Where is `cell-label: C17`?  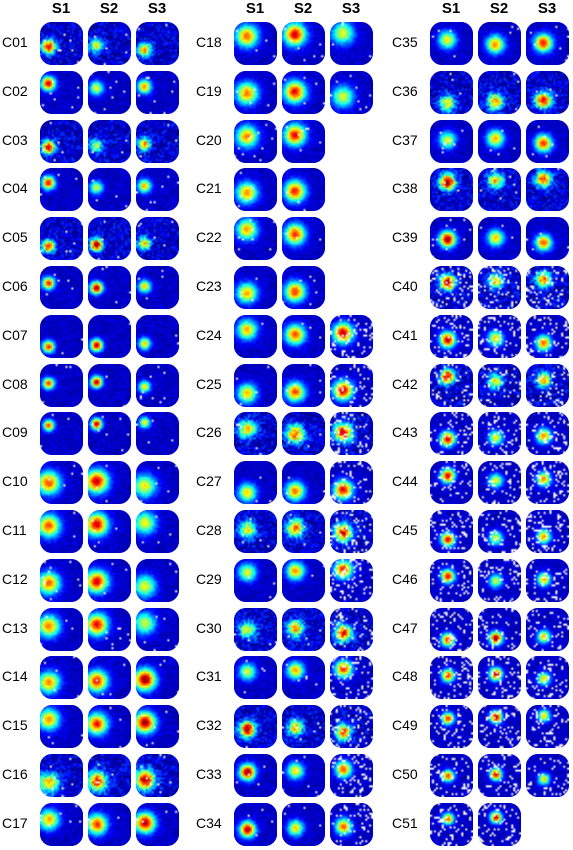 cell-label: C17 is located at coordinates (15, 822).